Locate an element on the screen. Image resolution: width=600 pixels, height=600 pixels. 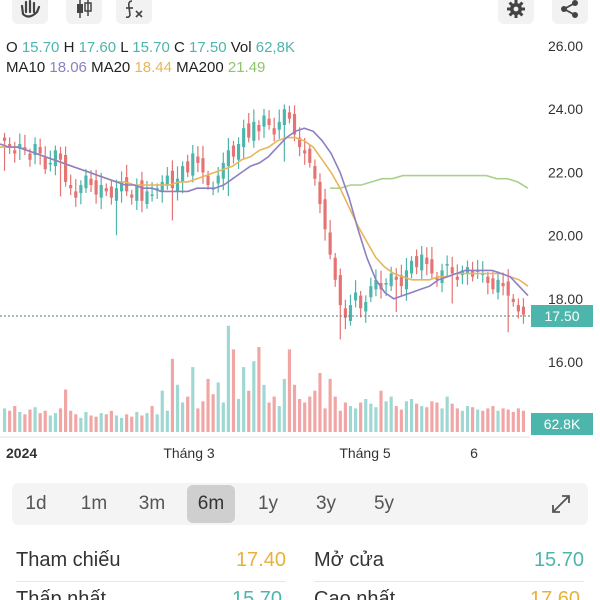
indicator-icon is located at coordinates (134, 9).